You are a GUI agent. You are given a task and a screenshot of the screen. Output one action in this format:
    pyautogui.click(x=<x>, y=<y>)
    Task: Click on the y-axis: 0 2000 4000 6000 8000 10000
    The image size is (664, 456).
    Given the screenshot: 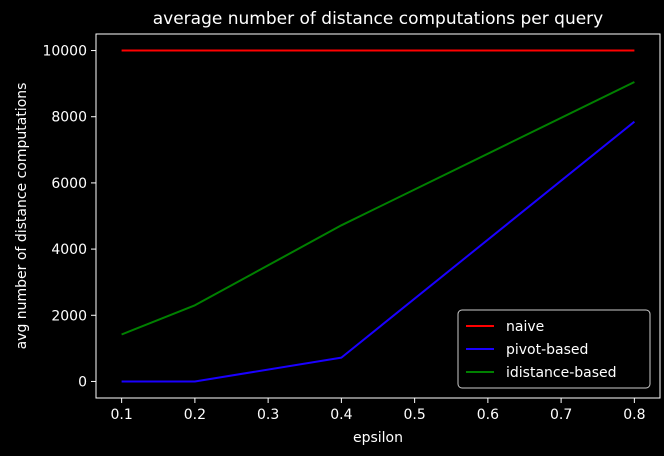 What is the action you would take?
    pyautogui.click(x=69, y=217)
    